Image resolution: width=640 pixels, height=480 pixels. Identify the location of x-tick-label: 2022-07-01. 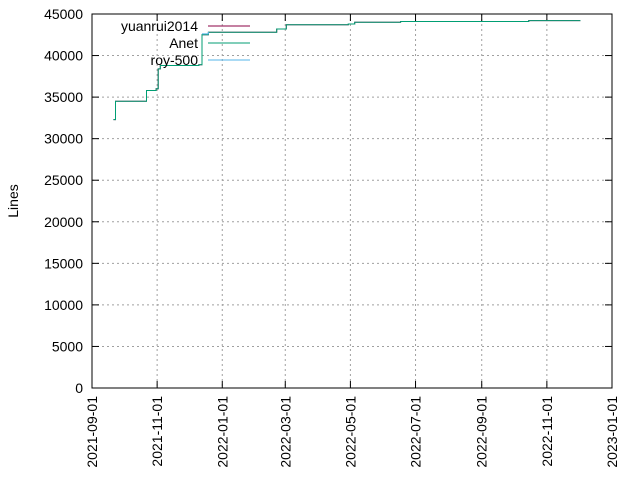
(416, 432).